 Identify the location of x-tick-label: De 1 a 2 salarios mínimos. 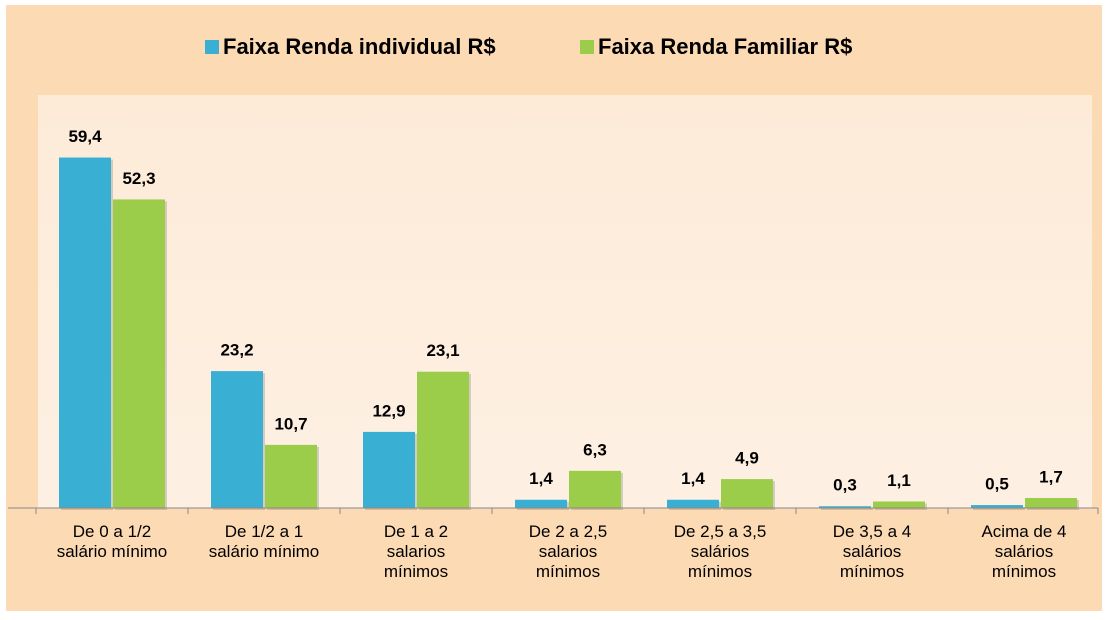
(416, 551).